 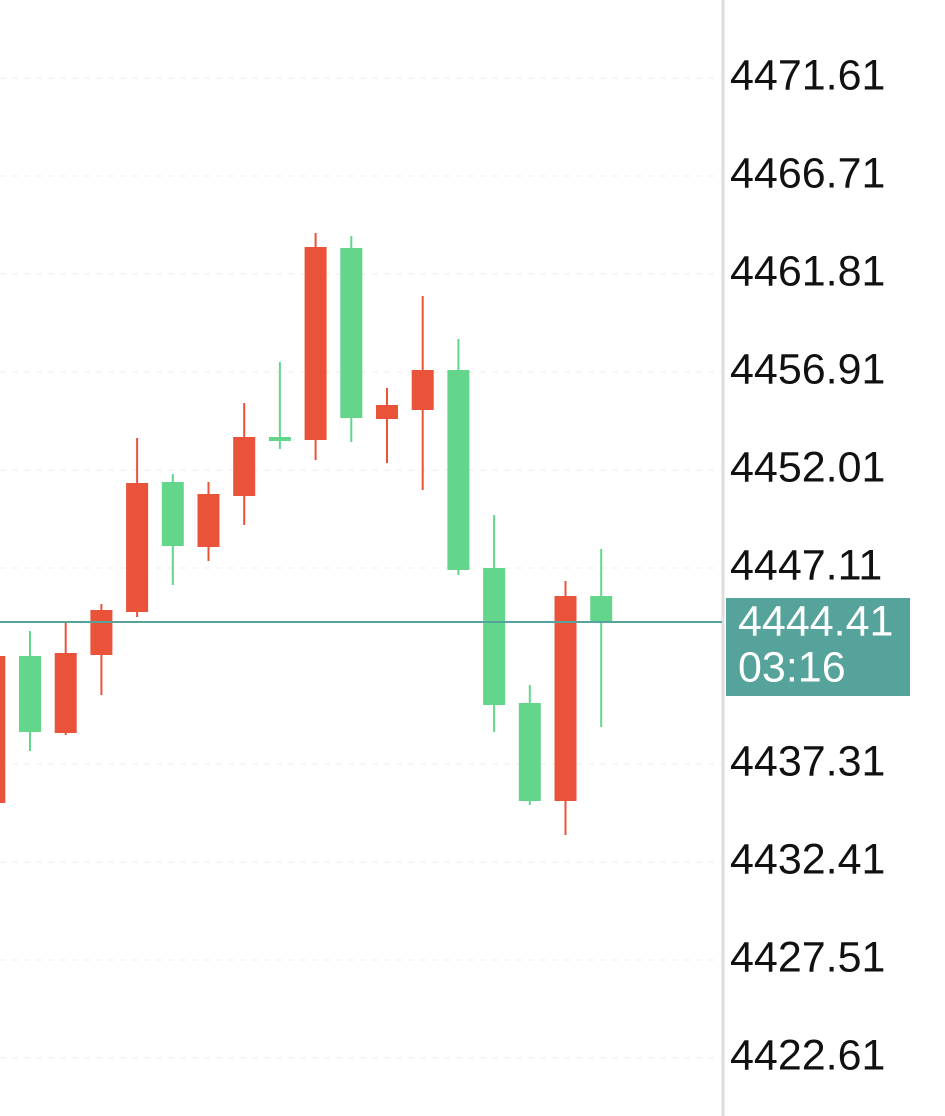 What do you see at coordinates (807, 467) in the screenshot?
I see `y-tick-label: 4452.01` at bounding box center [807, 467].